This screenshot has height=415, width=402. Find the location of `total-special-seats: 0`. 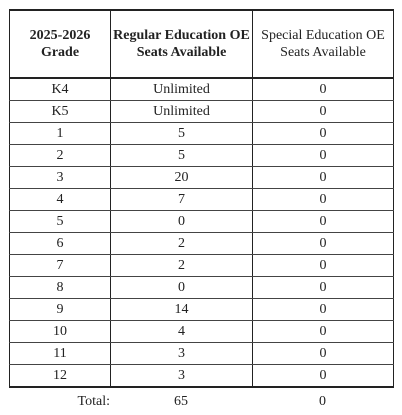

total-special-seats: 0 is located at coordinates (322, 401).